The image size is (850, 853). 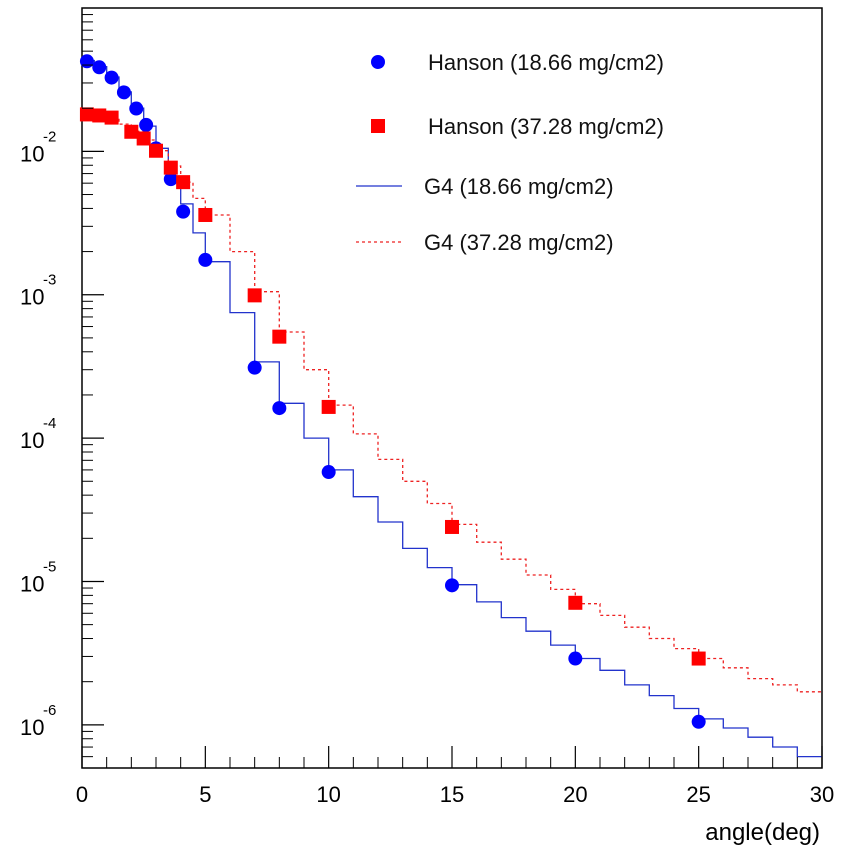 I want to click on x-tick-label: 20, so click(x=575, y=794).